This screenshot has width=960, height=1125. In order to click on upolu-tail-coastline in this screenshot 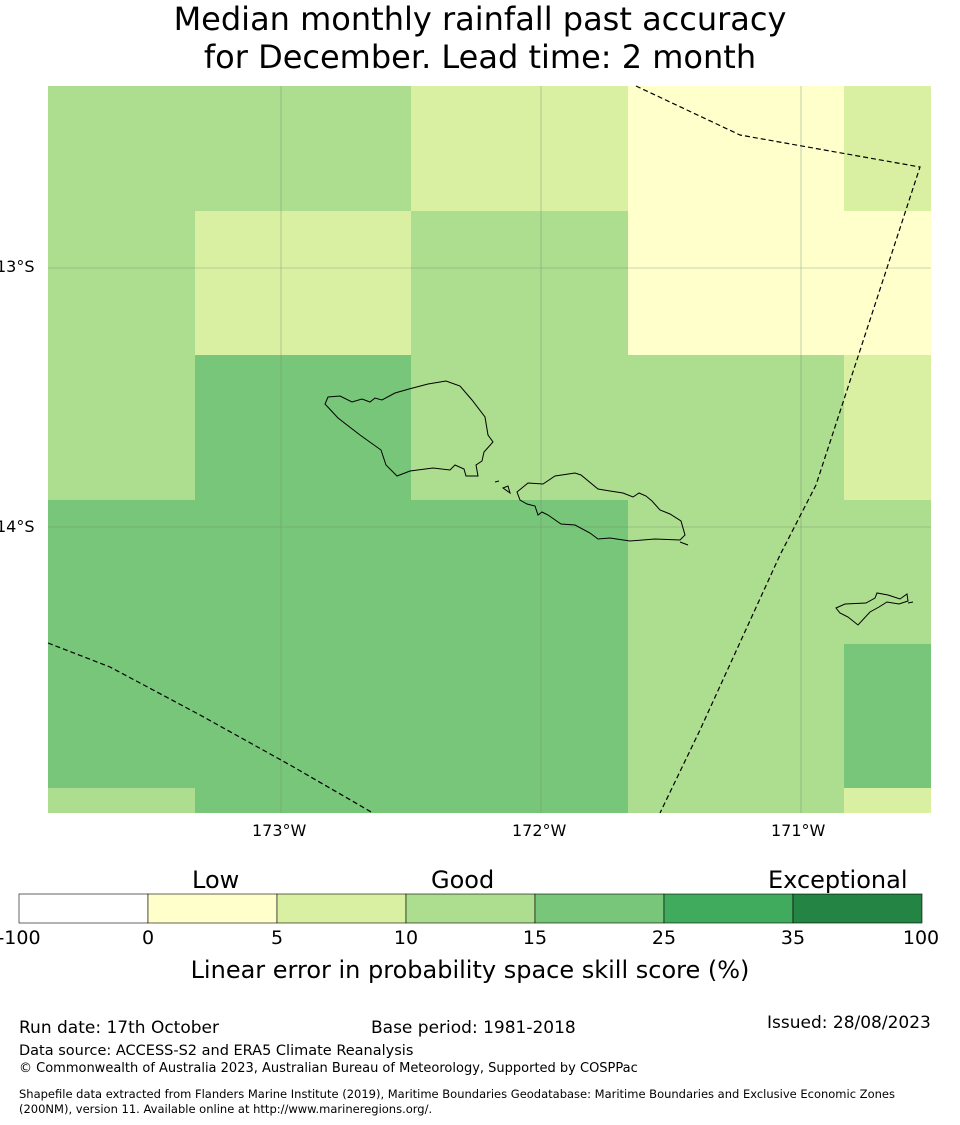, I will do `click(684, 543)`.